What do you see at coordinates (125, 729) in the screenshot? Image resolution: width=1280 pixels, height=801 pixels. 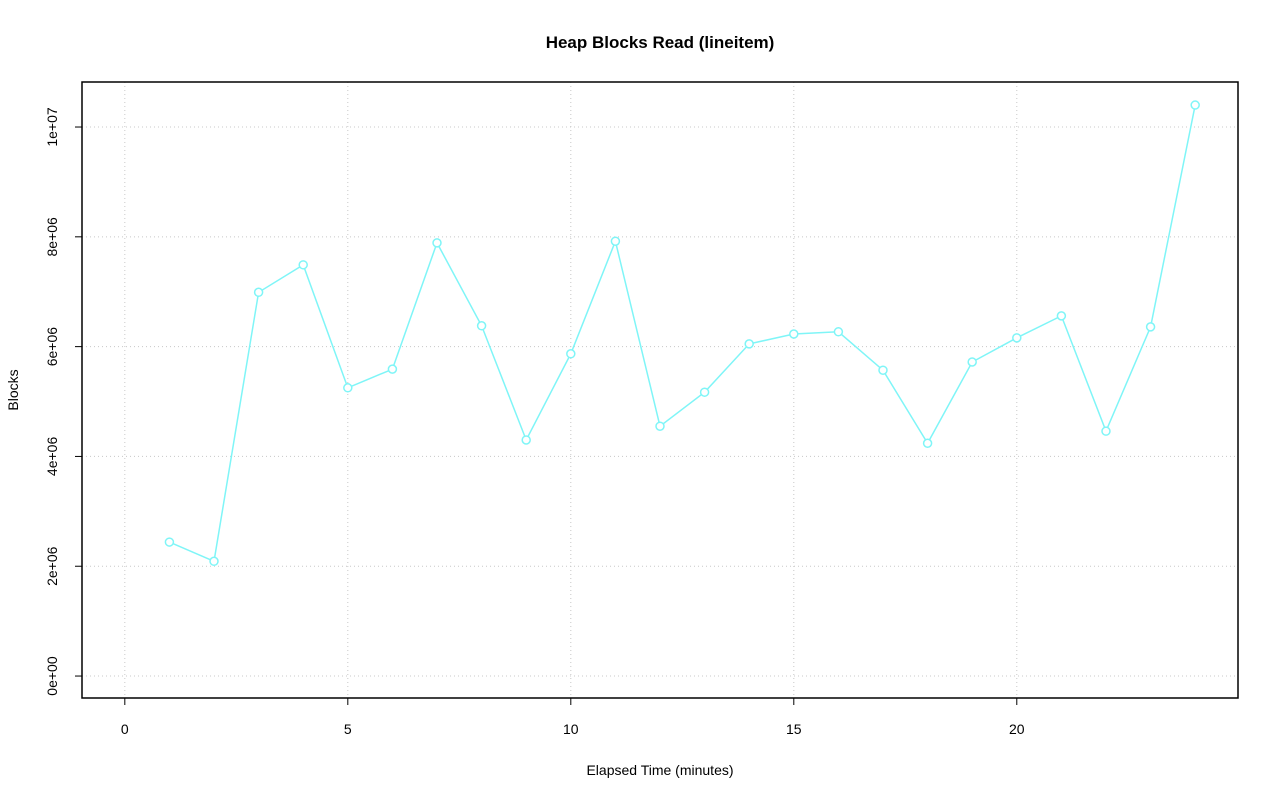 I see `x-tick-label: 0` at bounding box center [125, 729].